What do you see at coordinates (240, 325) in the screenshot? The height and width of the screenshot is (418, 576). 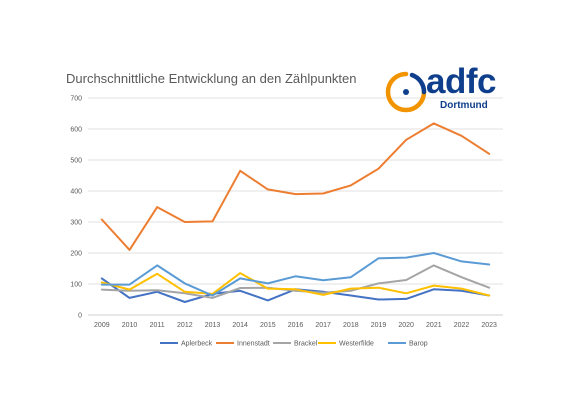 I see `x-tick-label: 2014` at bounding box center [240, 325].